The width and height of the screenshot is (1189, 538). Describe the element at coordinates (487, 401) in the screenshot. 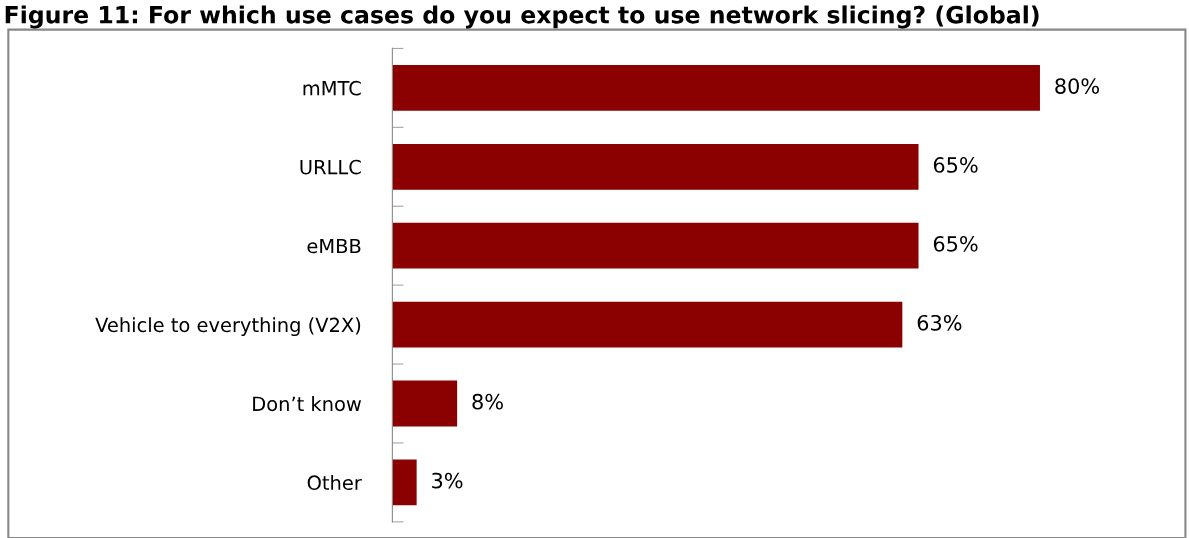

I see `data-label: 8%` at that location.